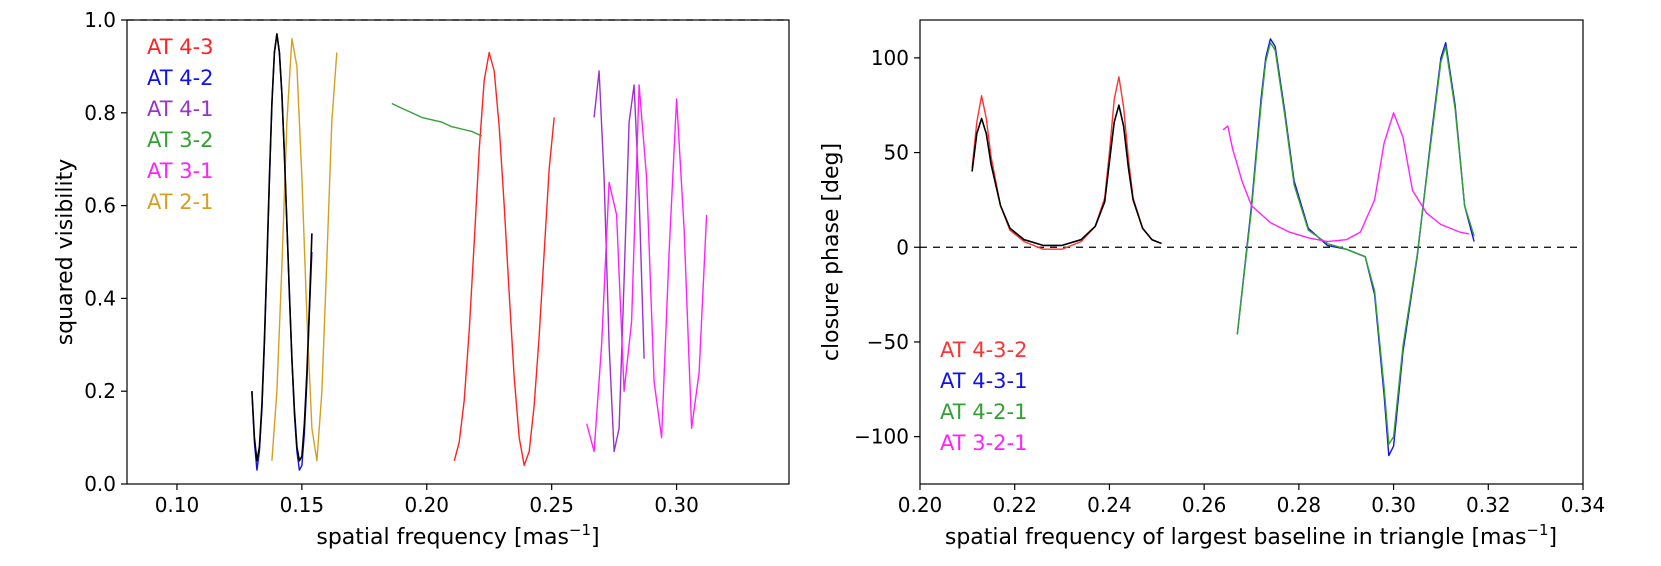 This screenshot has height=566, width=1661. Describe the element at coordinates (1299, 505) in the screenshot. I see `right-x-tick-label: 0.28` at that location.